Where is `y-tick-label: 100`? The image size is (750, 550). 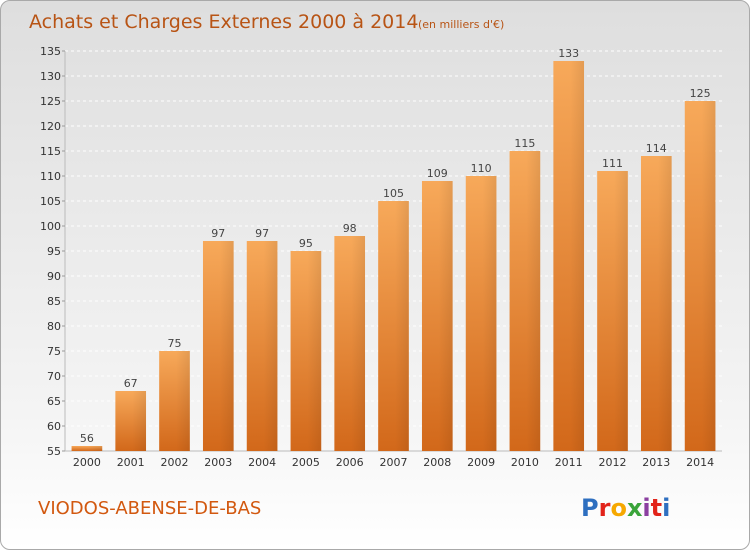
y-tick-label: 100 is located at coordinates (50, 226).